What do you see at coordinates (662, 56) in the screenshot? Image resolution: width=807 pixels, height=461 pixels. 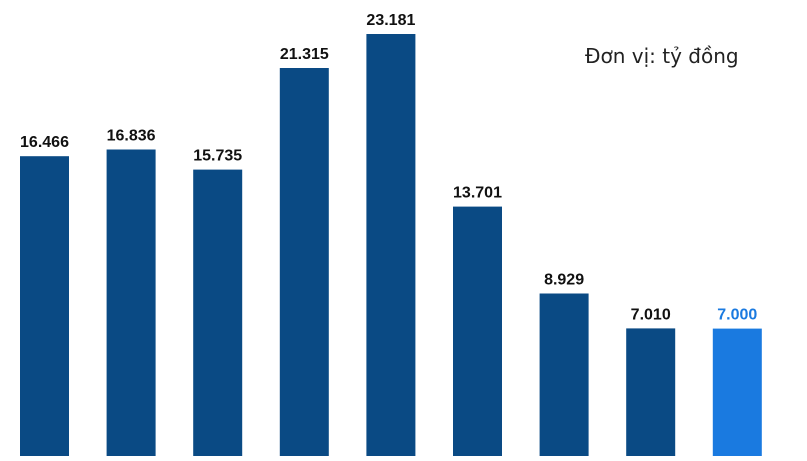 I see `unit-label: Đơn vị: tỷ đồng` at bounding box center [662, 56].